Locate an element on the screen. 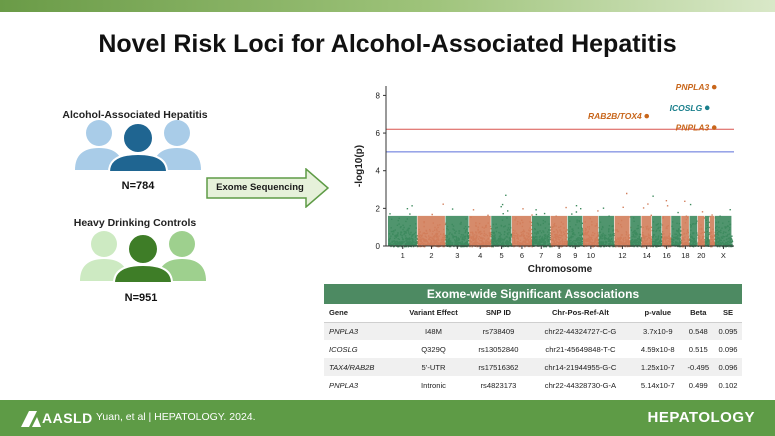  manhattan-points-chr7 is located at coordinates (542, 228).